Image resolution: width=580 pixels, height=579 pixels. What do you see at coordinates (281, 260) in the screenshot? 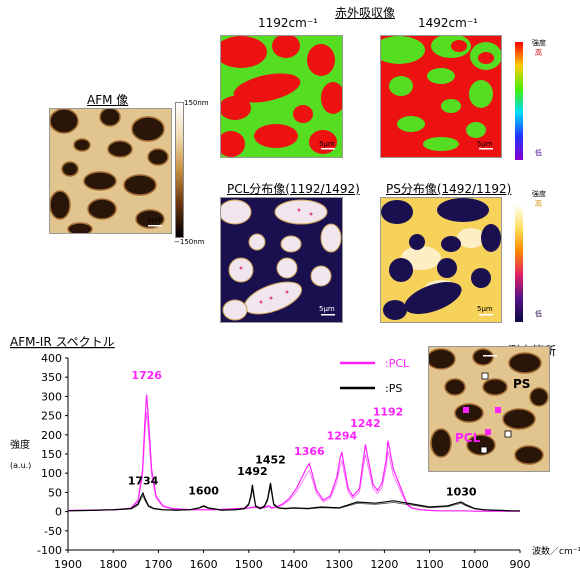
I see `pcl-image: 5μm` at bounding box center [281, 260].